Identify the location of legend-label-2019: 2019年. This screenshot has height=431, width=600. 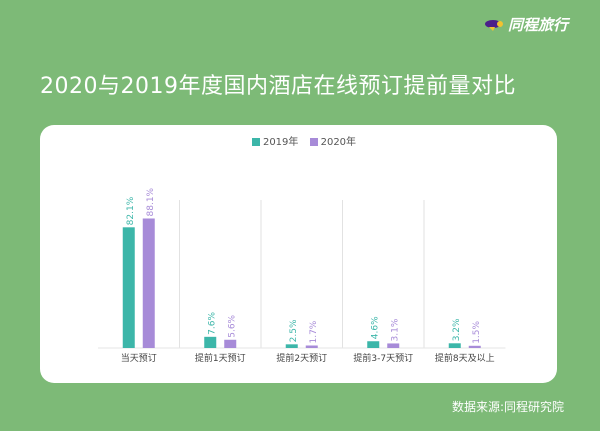
(280, 142).